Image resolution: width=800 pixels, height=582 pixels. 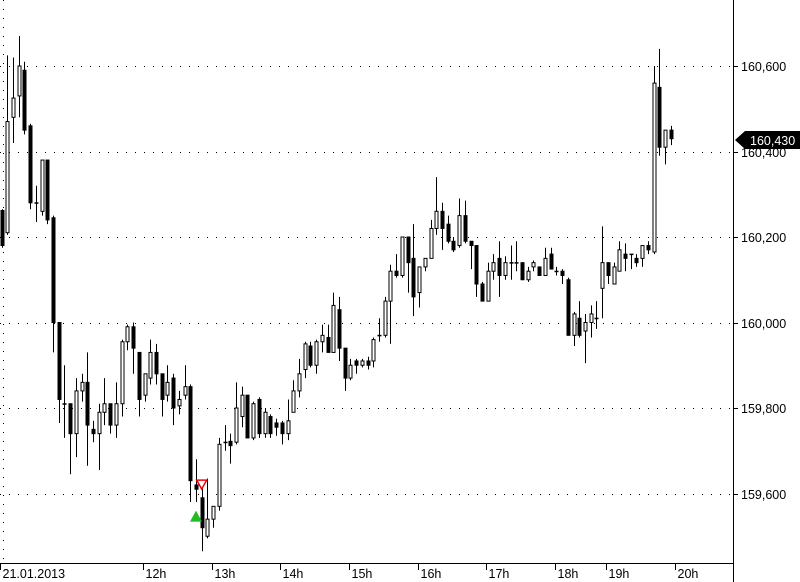 What do you see at coordinates (763, 67) in the screenshot?
I see `y-tick-label: 160,600` at bounding box center [763, 67].